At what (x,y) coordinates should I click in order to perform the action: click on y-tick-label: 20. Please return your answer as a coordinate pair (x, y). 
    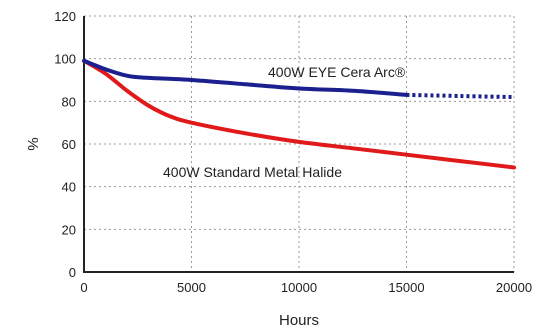
    Looking at the image, I should click on (69, 229).